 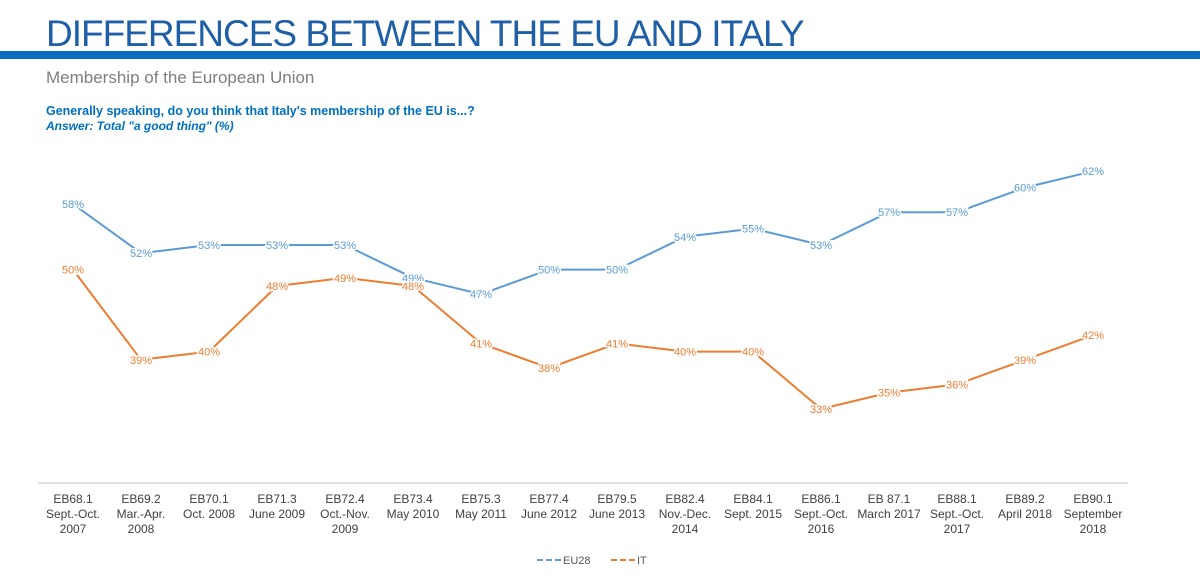 I want to click on data-label-it: 41%, so click(x=481, y=344).